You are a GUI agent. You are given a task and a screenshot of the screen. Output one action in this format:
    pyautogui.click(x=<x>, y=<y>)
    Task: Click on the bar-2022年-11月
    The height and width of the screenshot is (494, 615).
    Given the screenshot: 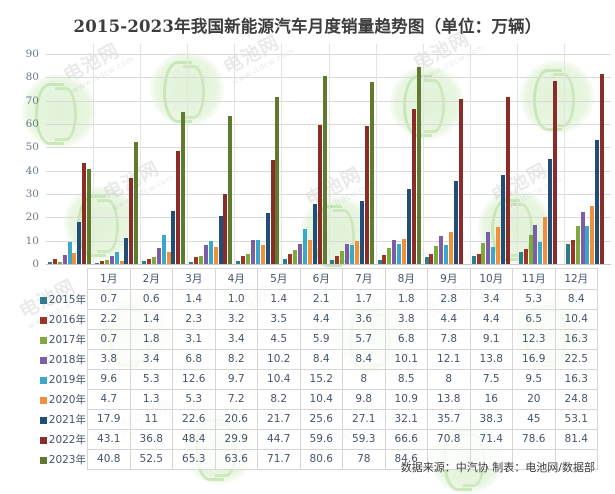 What is the action you would take?
    pyautogui.click(x=555, y=172)
    